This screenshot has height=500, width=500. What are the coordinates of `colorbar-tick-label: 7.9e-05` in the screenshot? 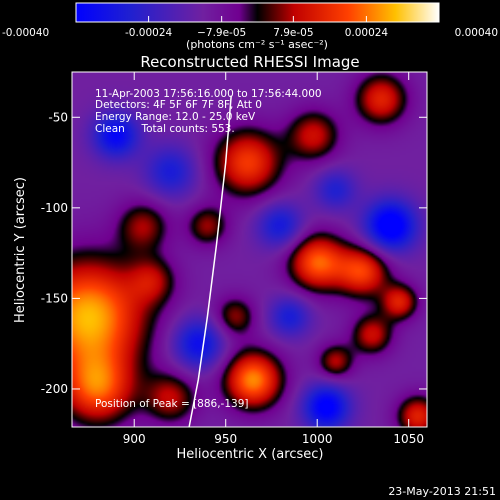 It's located at (293, 33).